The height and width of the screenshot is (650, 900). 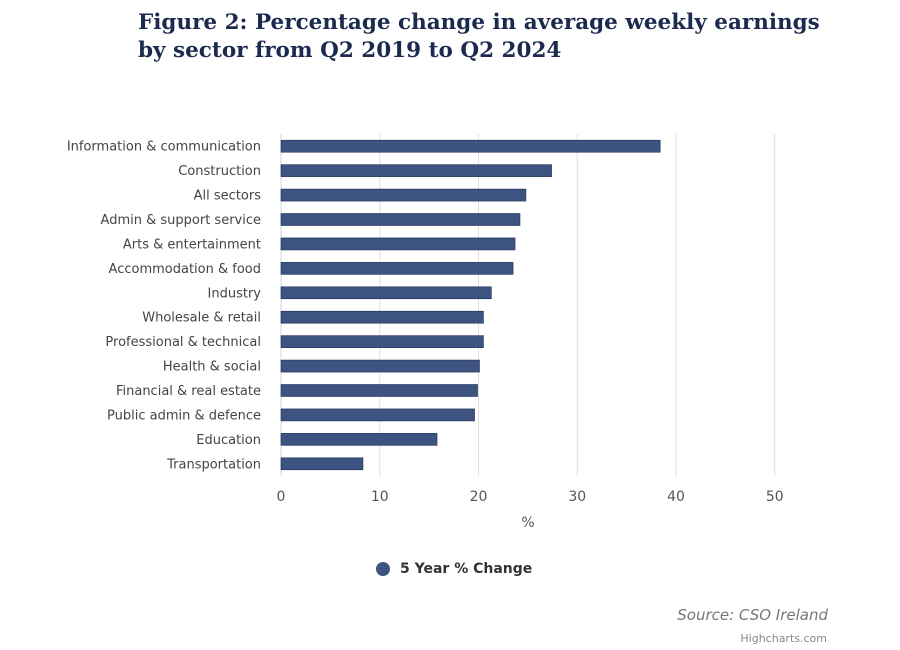 I want to click on legend-label: 5 Year % Change, so click(x=466, y=569).